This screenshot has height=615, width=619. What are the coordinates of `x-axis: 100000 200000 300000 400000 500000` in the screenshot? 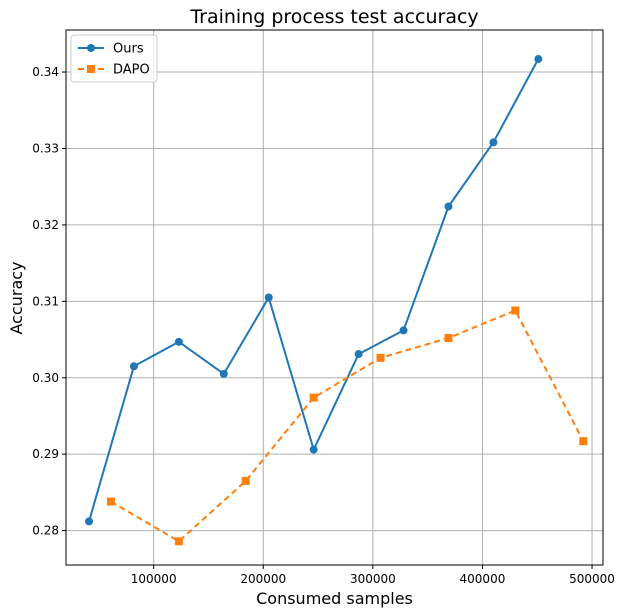 It's located at (373, 575).